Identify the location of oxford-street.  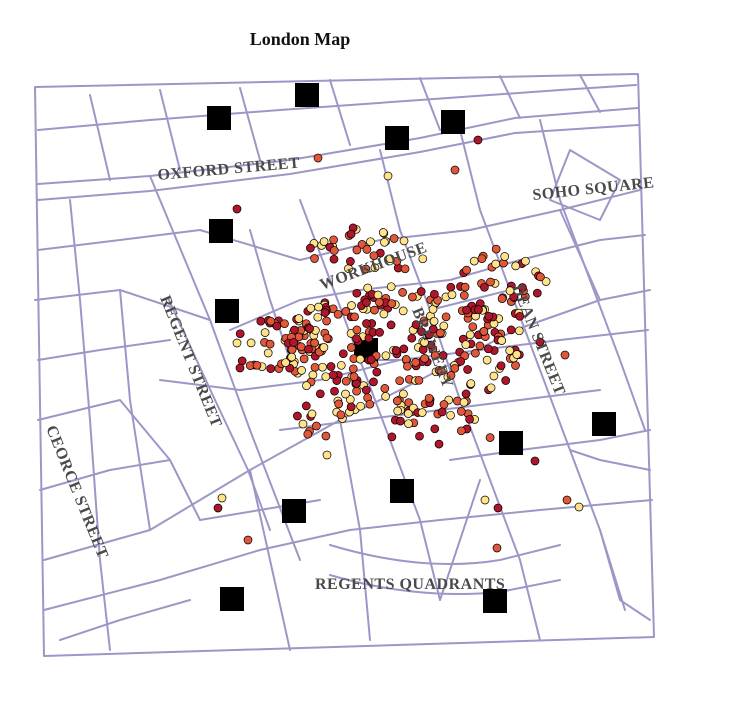
(338, 146).